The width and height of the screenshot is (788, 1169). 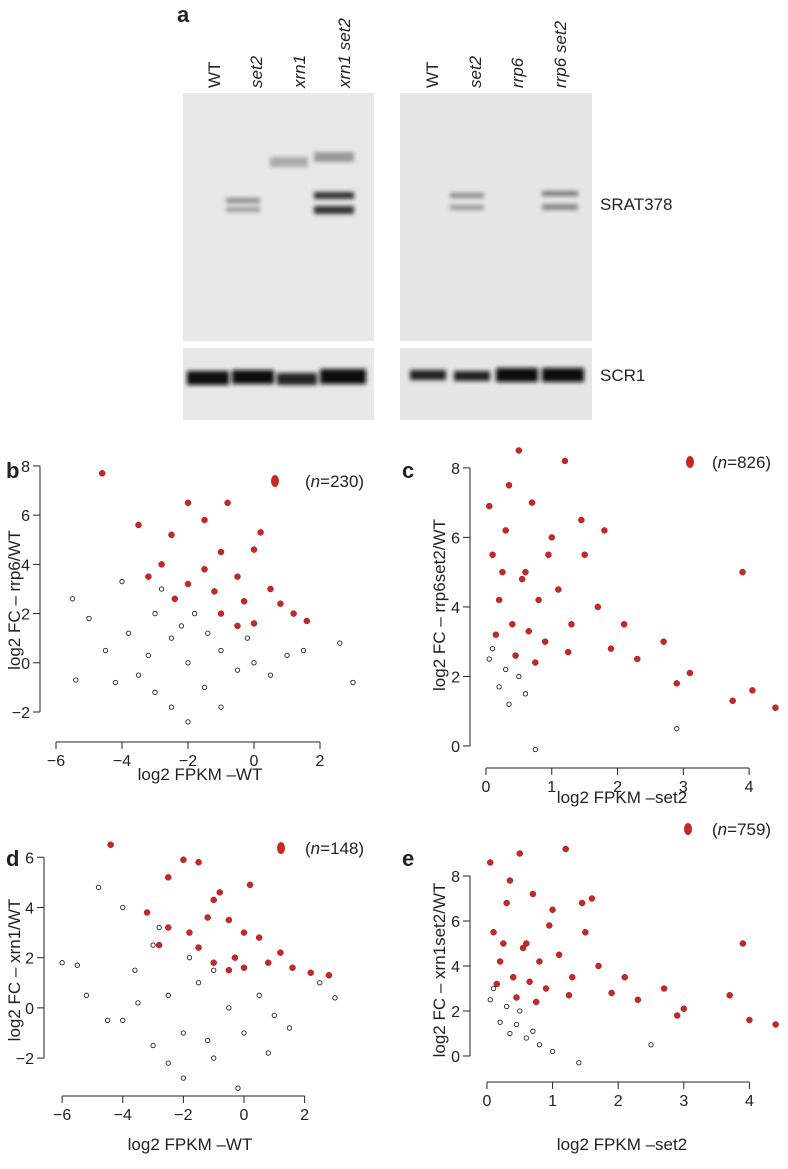 What do you see at coordinates (455, 922) in the screenshot?
I see `y-tick-label: 6` at bounding box center [455, 922].